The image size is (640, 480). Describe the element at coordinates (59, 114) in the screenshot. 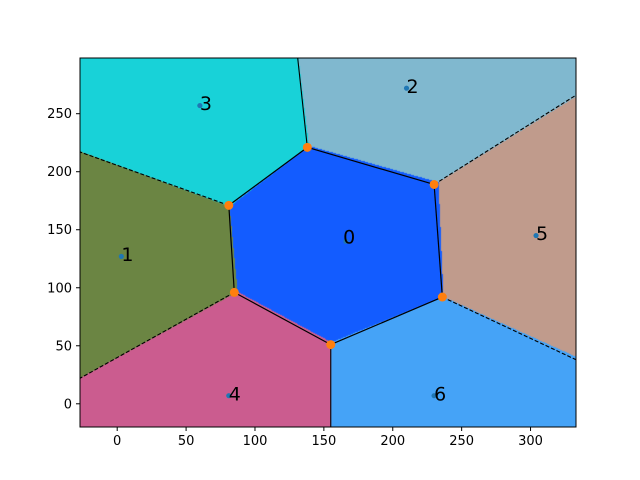

I see `y-tick-label: 250` at that location.